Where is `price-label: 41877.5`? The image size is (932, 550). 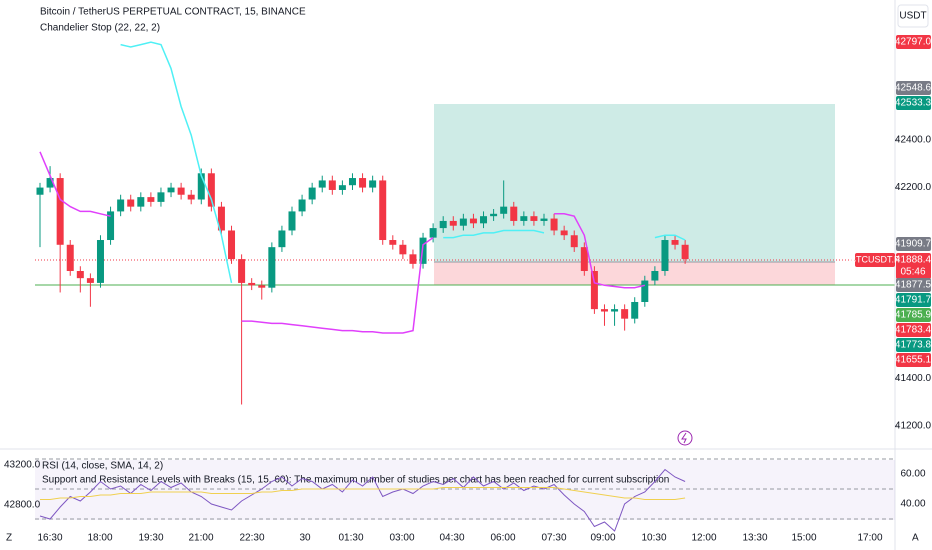 price-label: 41877.5 is located at coordinates (913, 285).